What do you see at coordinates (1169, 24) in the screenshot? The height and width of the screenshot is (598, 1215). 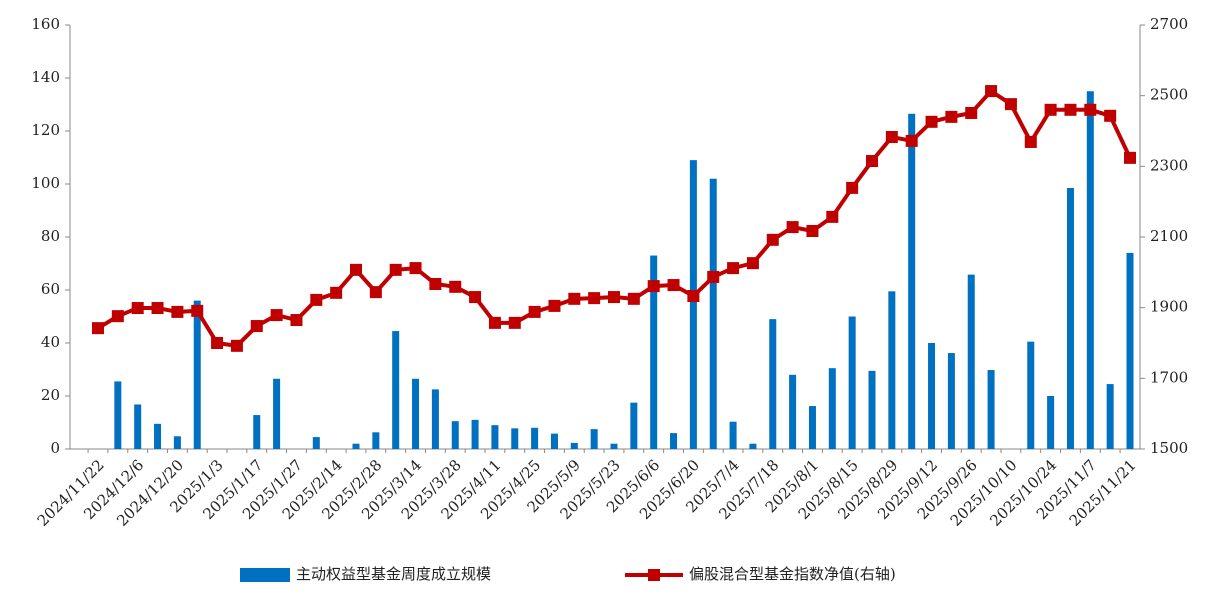 I see `y2-tick-label: 2700` at bounding box center [1169, 24].